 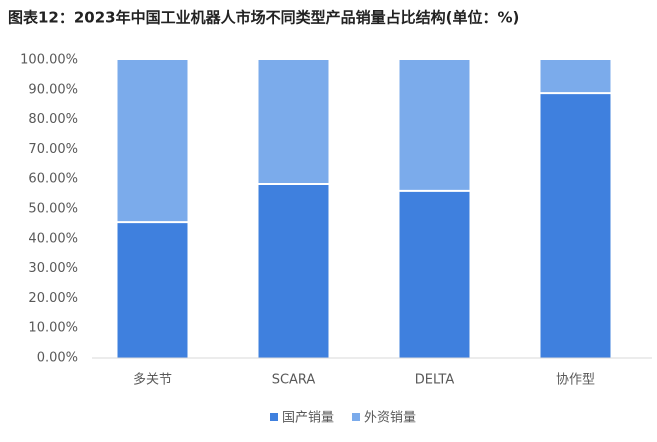 What do you see at coordinates (49, 60) in the screenshot?
I see `y-tick-label: 100.00%` at bounding box center [49, 60].